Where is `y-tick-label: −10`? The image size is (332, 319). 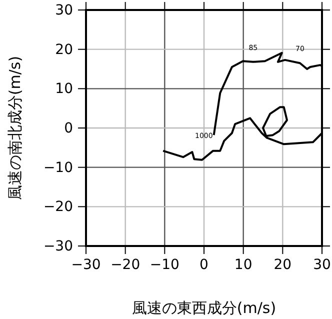
y-tick-label: −10 is located at coordinates (58, 168).